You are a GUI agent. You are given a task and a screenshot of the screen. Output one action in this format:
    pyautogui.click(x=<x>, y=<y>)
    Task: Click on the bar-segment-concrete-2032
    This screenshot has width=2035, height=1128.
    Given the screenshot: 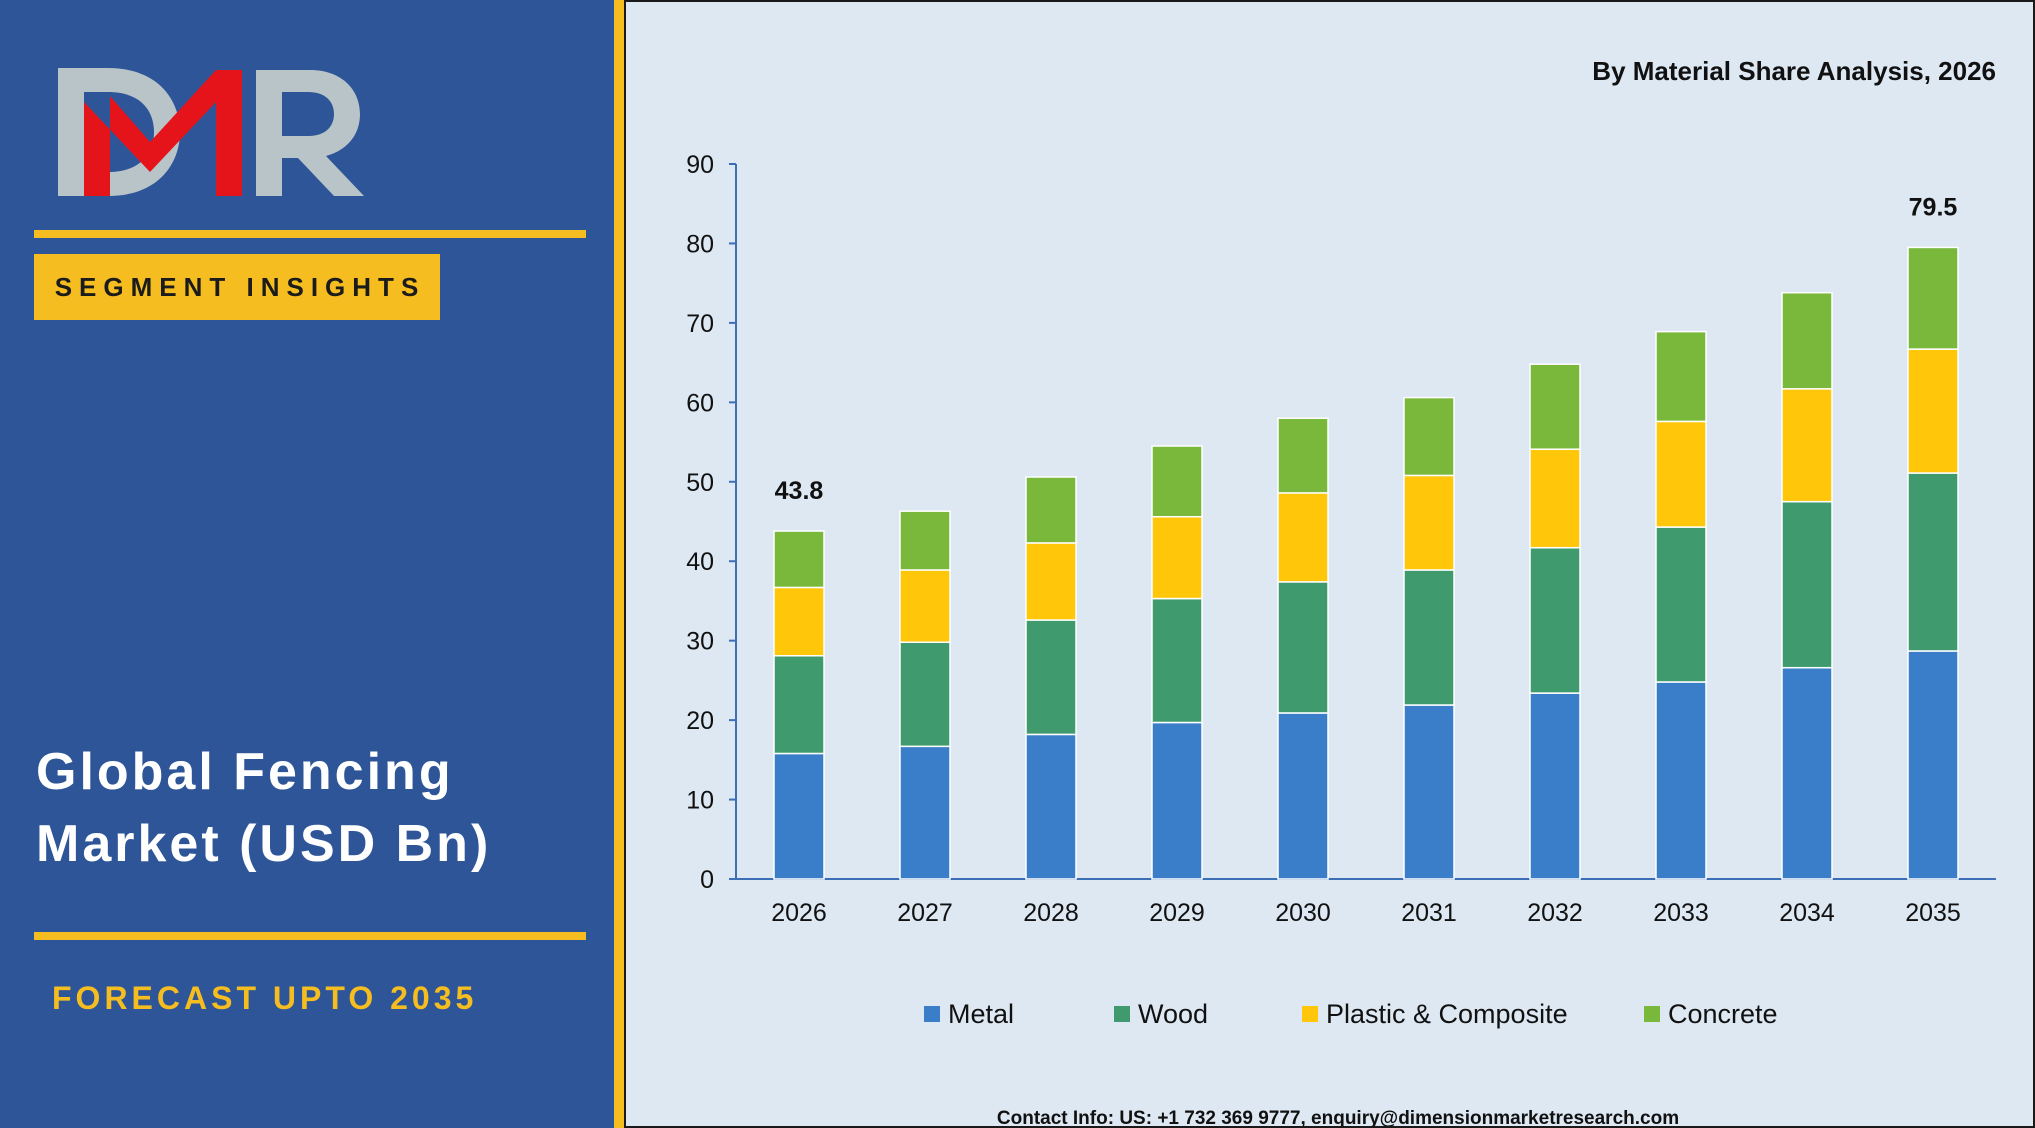 What is the action you would take?
    pyautogui.click(x=1555, y=406)
    